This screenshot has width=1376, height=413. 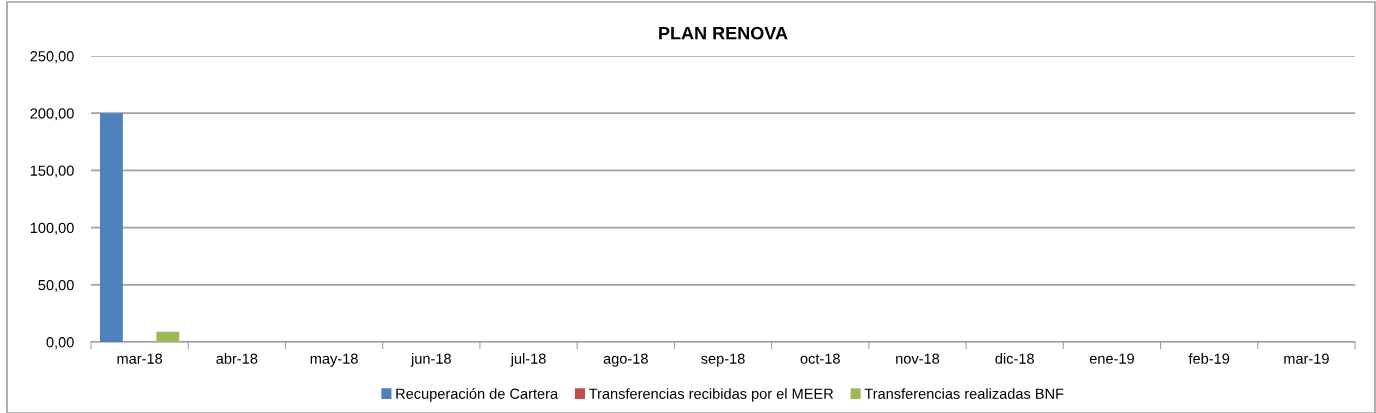 I want to click on y-tick-label: 150,00, so click(x=52, y=171).